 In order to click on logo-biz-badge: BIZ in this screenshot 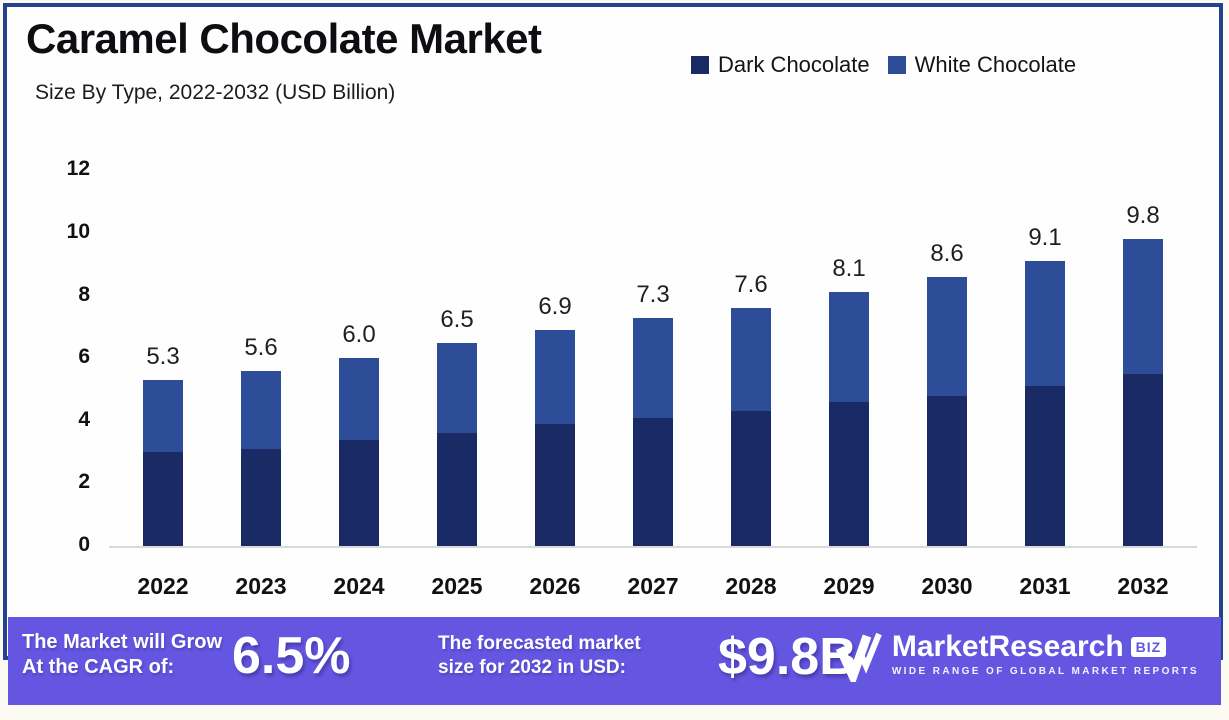, I will do `click(1148, 647)`.